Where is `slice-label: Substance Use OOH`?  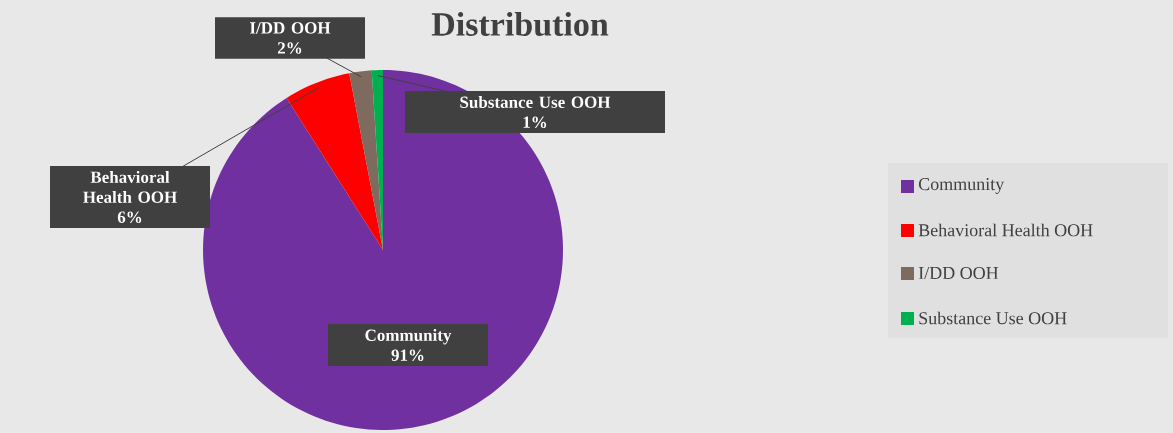 slice-label: Substance Use OOH is located at coordinates (535, 101).